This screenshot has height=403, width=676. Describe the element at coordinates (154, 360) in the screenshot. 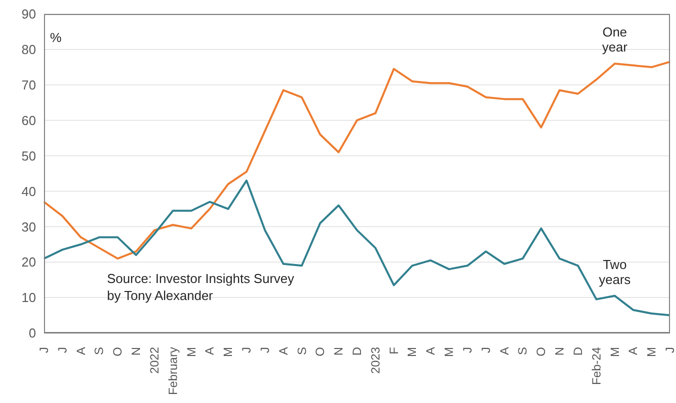

I see `x-tick-label: 2022` at that location.